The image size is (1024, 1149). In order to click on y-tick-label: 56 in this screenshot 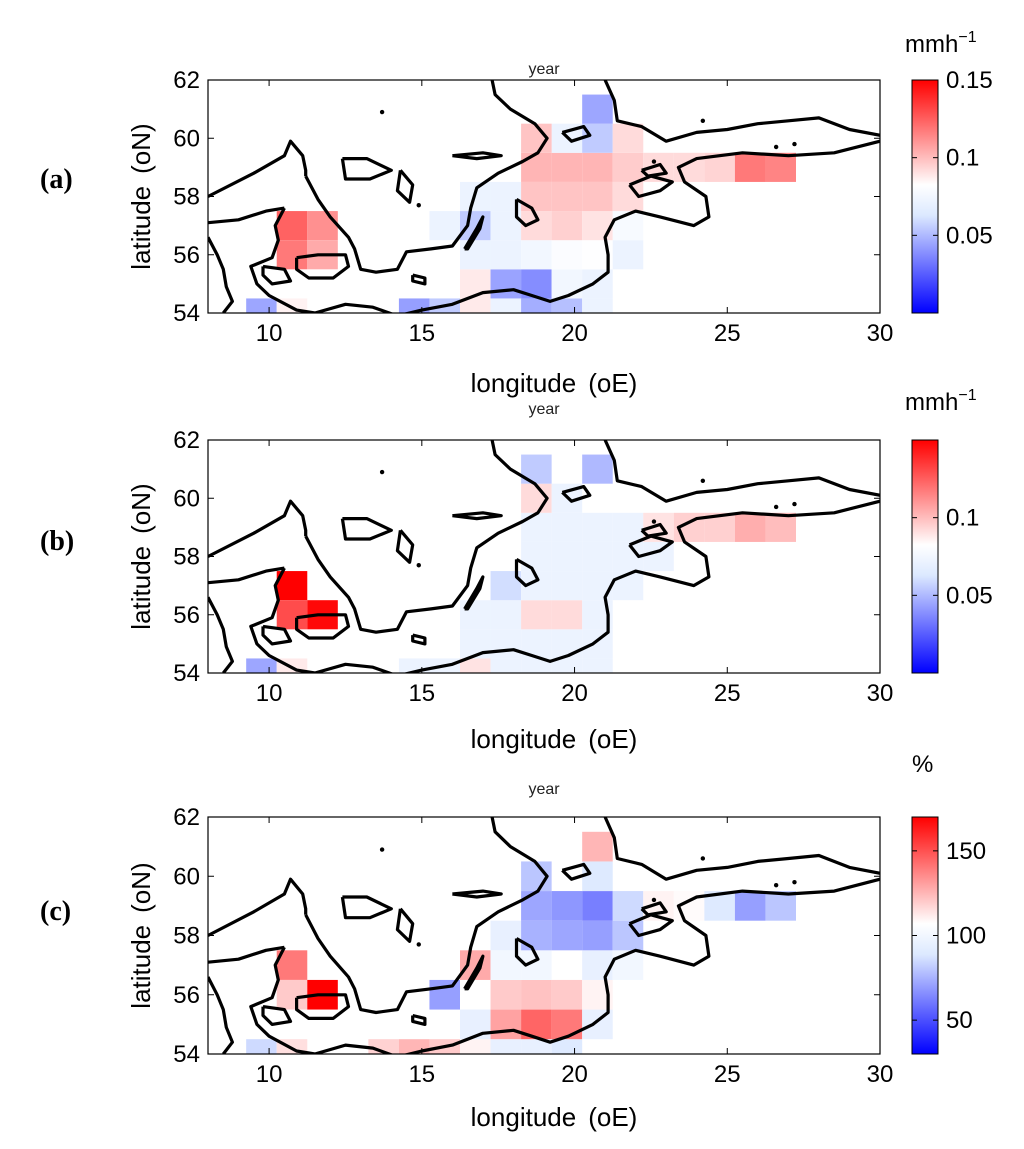, I will do `click(186, 615)`.